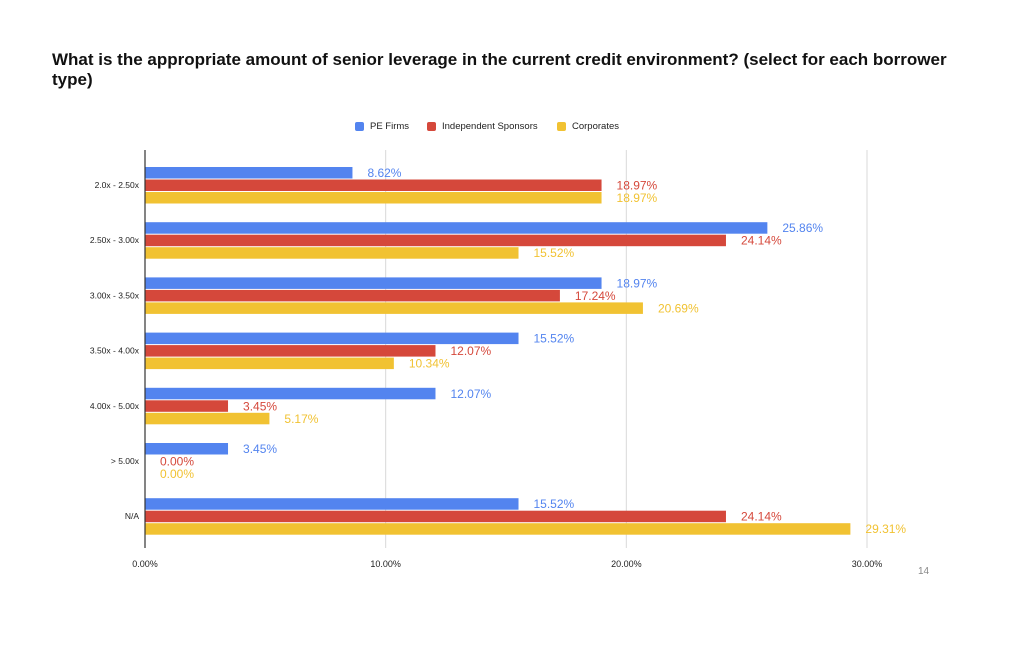  I want to click on category-label: N/A, so click(132, 516).